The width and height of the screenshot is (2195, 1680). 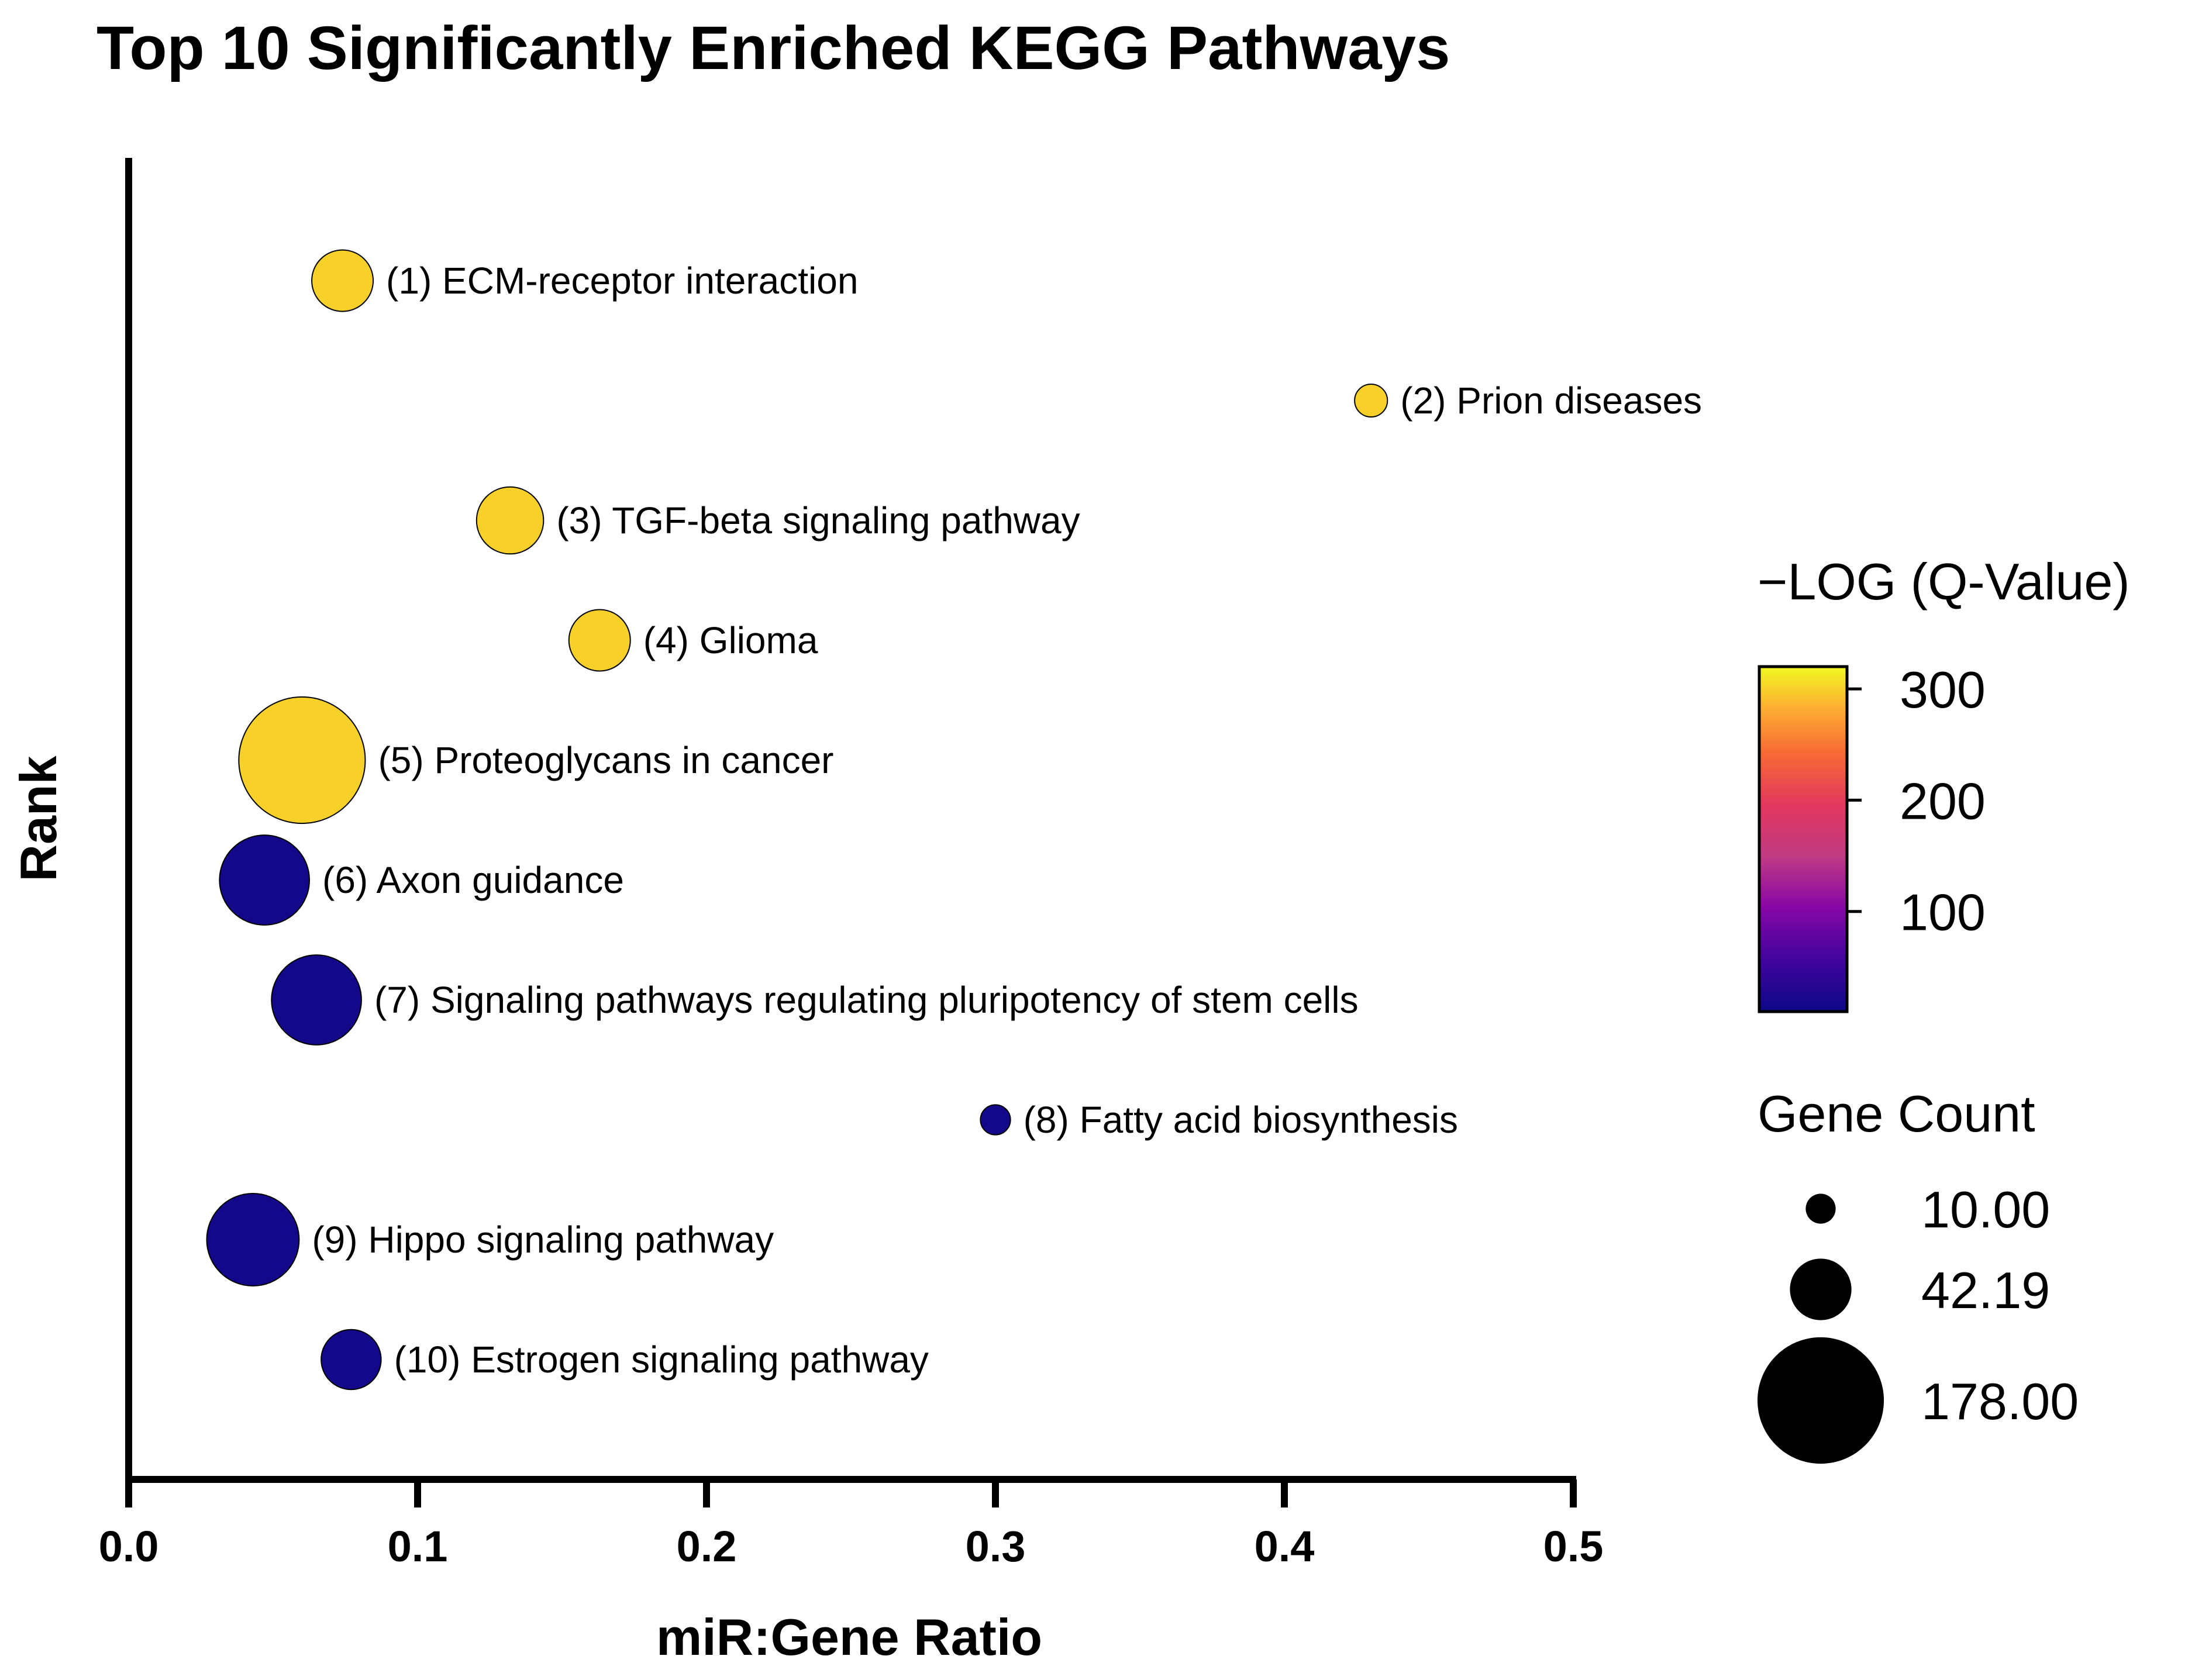 I want to click on bubble-label: (9) Hippo signaling pathway, so click(x=543, y=1240).